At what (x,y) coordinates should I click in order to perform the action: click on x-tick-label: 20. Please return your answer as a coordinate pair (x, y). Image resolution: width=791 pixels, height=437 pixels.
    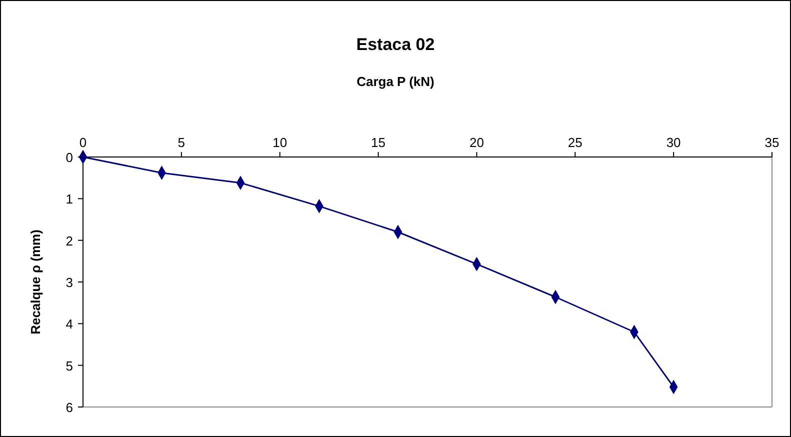
    Looking at the image, I should click on (476, 142).